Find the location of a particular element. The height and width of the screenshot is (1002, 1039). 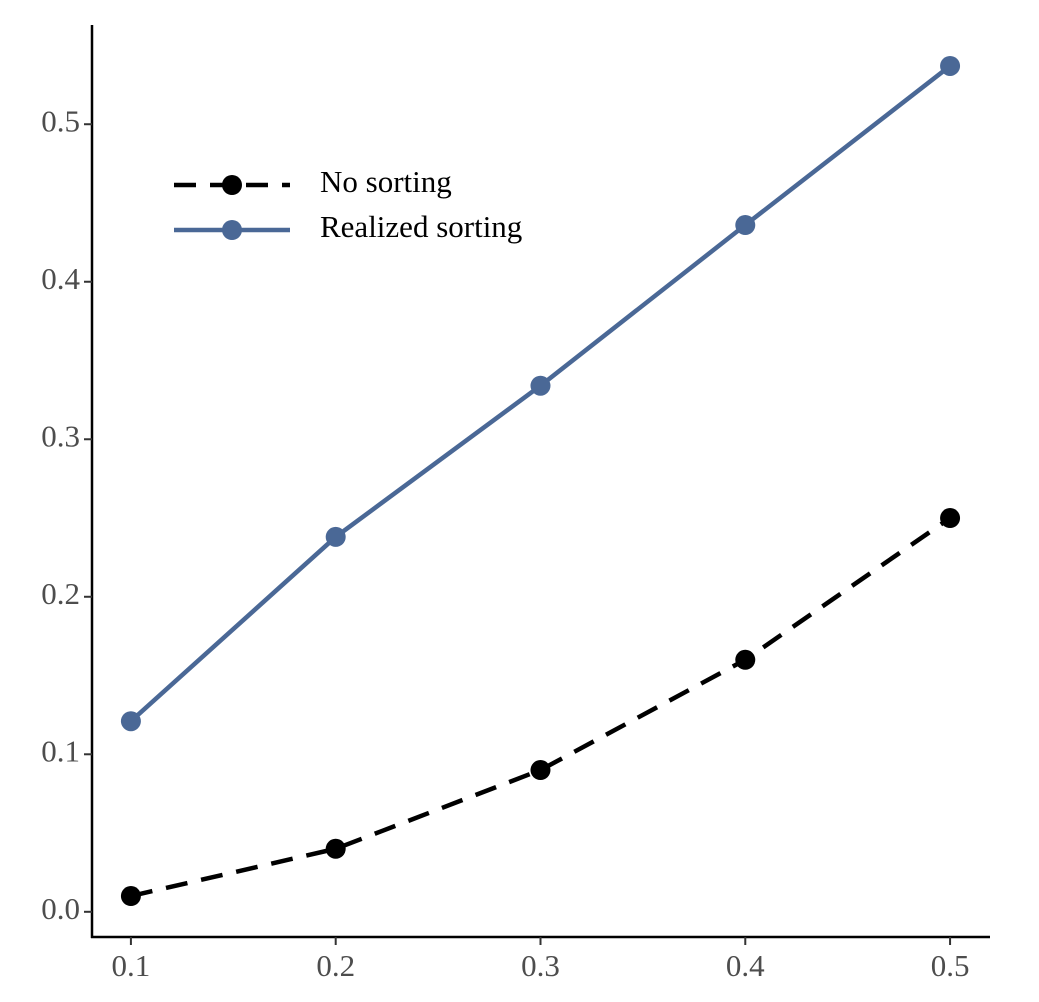

y-tick-label: 0.3 is located at coordinates (60, 435).